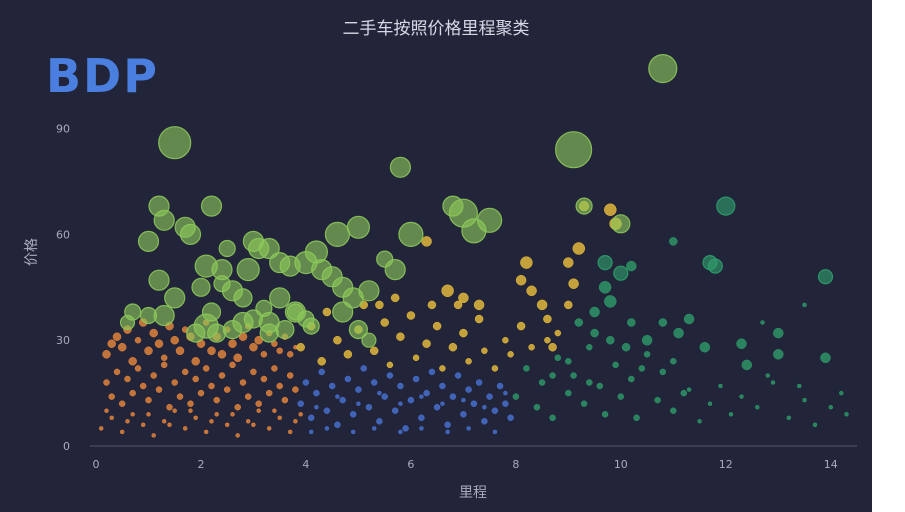 Image resolution: width=905 pixels, height=512 pixels. Describe the element at coordinates (200, 464) in the screenshot. I see `x-tick-label: 2` at that location.